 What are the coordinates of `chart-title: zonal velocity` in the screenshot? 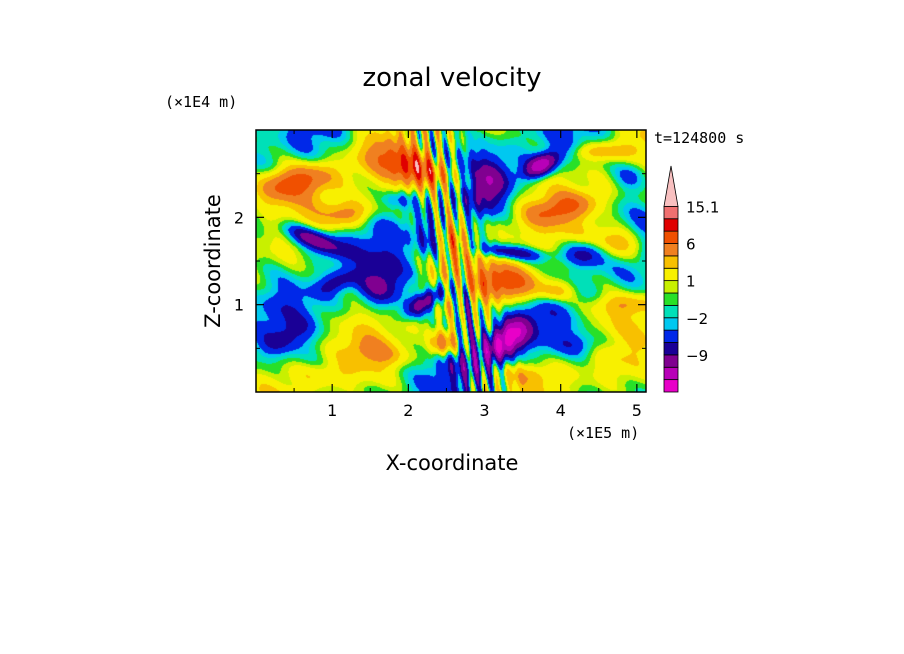 It's located at (451, 78).